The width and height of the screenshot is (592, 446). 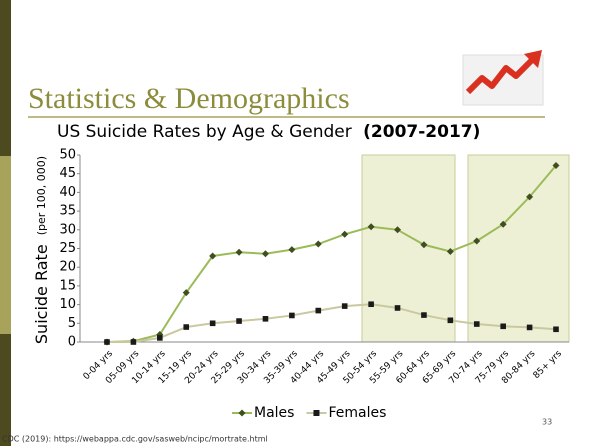 What do you see at coordinates (67, 267) in the screenshot?
I see `y-tick-label: 20` at bounding box center [67, 267].